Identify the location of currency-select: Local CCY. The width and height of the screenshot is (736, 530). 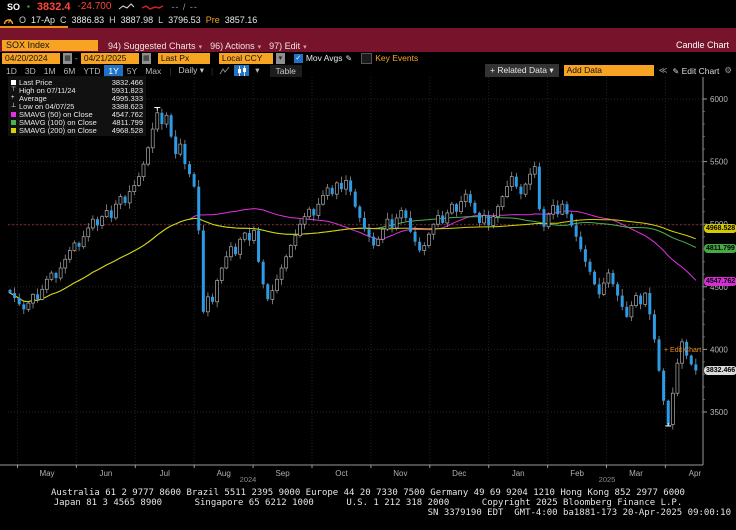
(245, 58).